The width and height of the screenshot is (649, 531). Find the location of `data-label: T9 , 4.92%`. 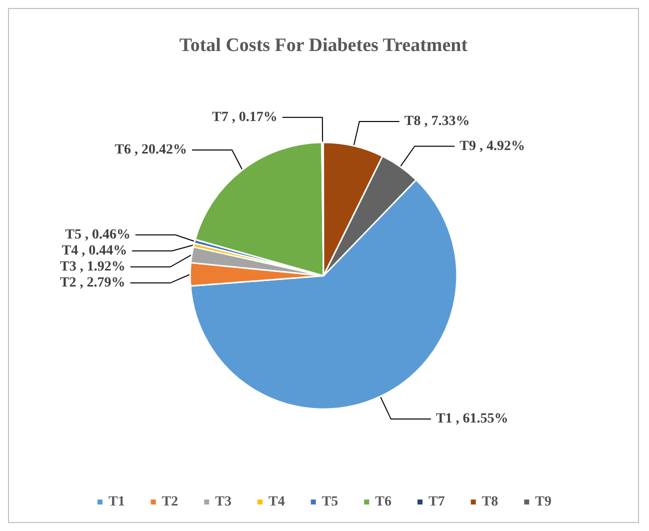

data-label: T9 , 4.92% is located at coordinates (493, 146).